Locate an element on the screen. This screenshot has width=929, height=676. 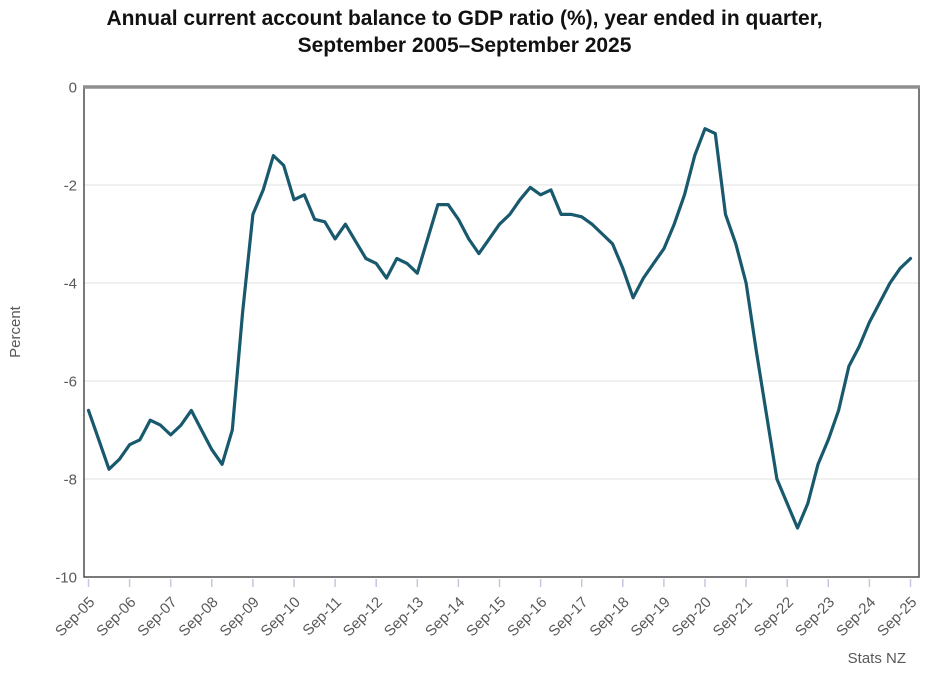
svg-text: Sep-17 is located at coordinates (568, 617).